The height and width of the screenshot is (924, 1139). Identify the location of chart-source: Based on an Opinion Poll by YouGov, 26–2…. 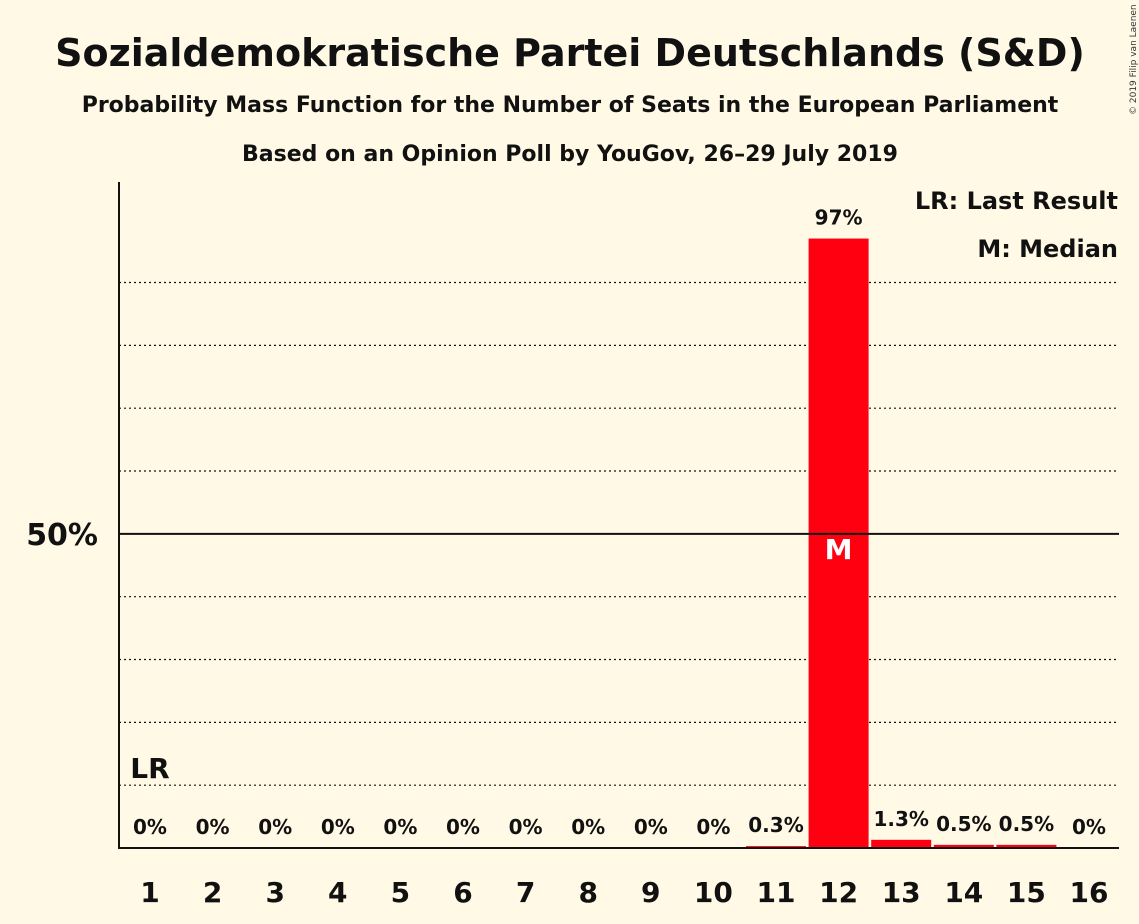
(570, 154).